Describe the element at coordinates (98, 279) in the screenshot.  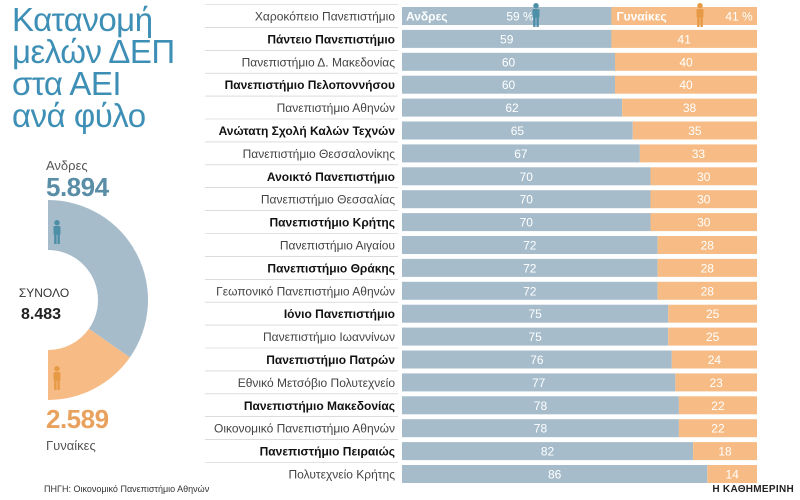
I see `donut-slice-men` at that location.